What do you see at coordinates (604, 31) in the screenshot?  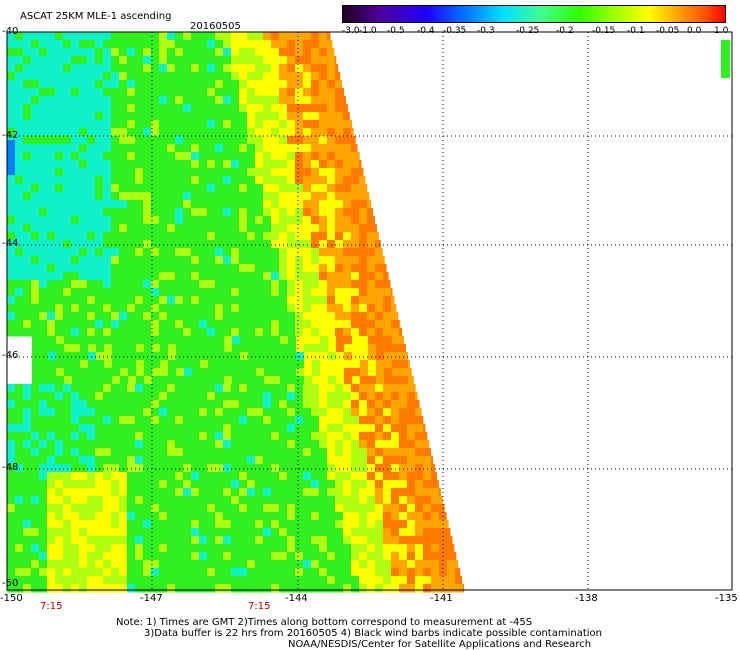 I see `colorbar-label: -0.15` at bounding box center [604, 31].